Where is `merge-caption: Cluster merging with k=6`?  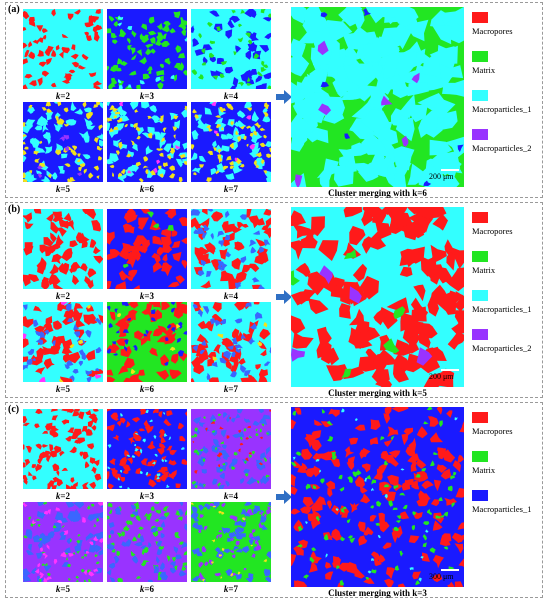 merge-caption: Cluster merging with k=6 is located at coordinates (377, 193).